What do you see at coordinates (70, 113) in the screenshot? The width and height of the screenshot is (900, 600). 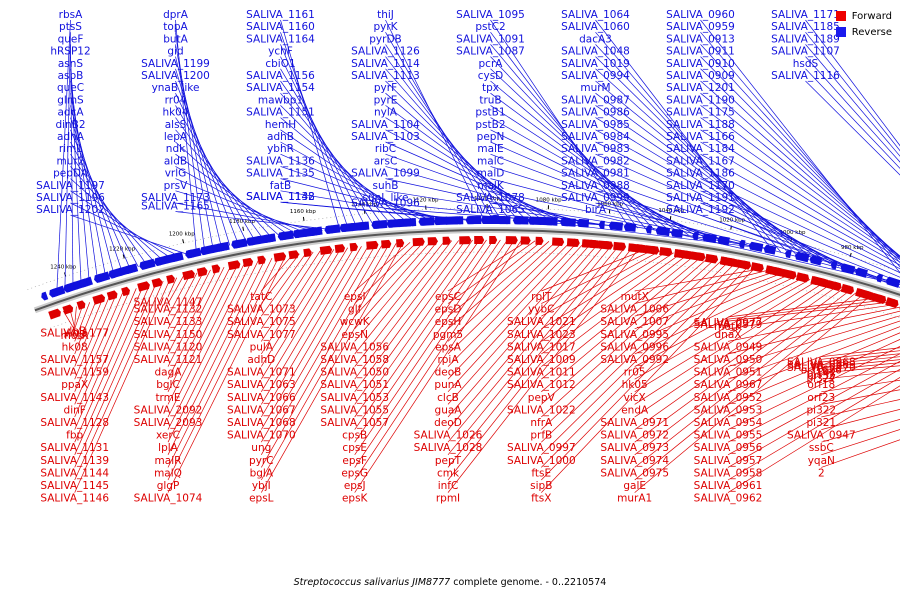 I see `gene-label: adcA` at bounding box center [70, 113].